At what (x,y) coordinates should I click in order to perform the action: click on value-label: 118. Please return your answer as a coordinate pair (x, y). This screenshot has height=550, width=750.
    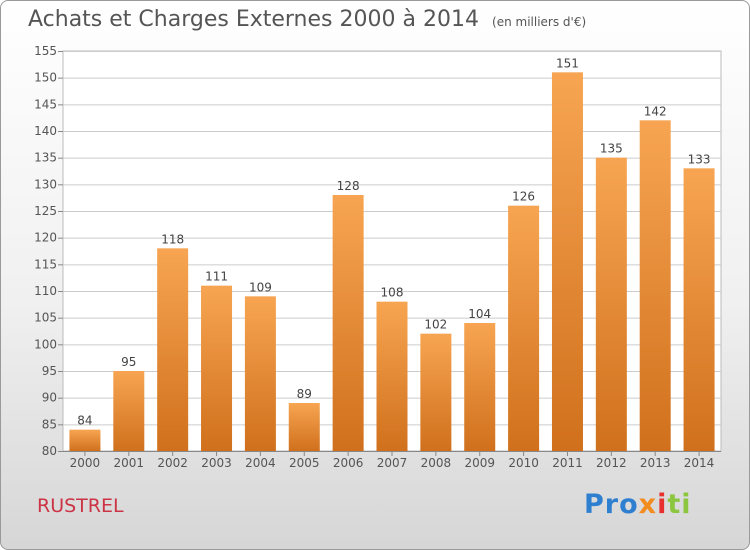
    Looking at the image, I should click on (172, 239).